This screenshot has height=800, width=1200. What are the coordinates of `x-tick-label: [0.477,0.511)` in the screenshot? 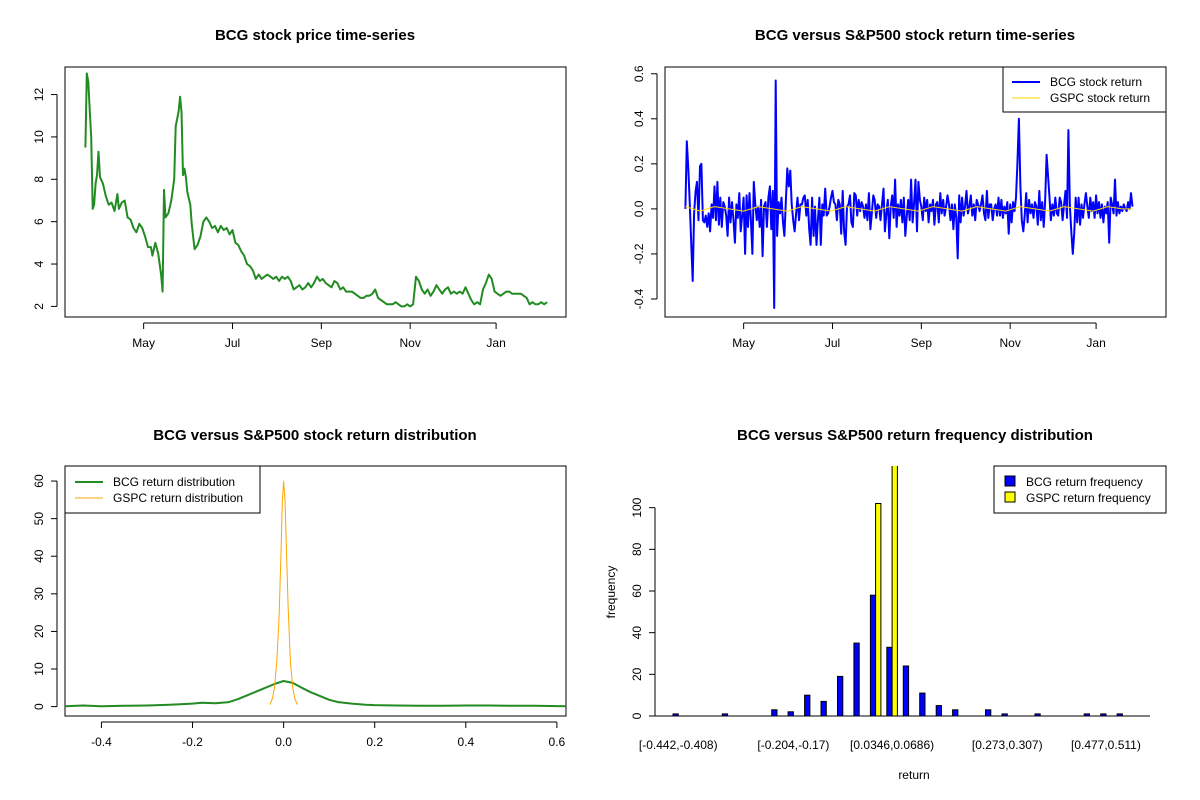 It's located at (1106, 745).